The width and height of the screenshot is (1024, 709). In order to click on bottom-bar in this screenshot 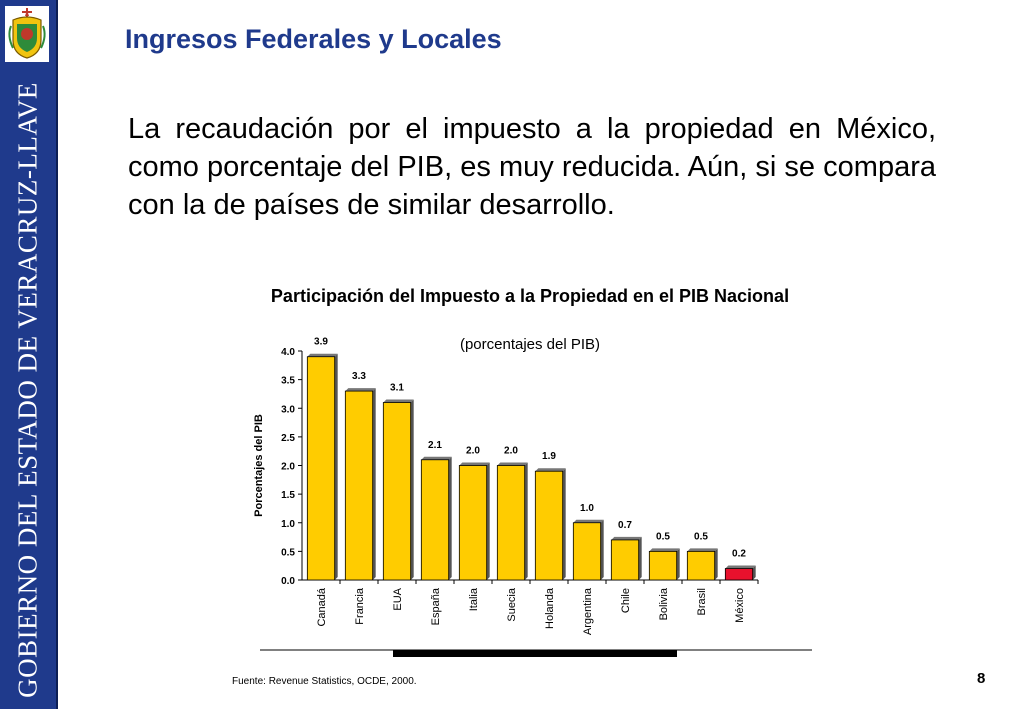, I will do `click(535, 653)`.